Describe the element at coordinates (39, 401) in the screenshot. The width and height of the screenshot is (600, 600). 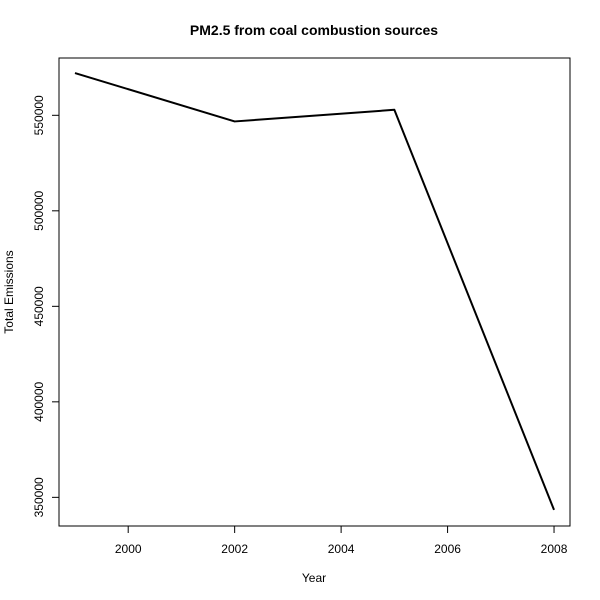
I see `y-tick-label: 400000` at that location.